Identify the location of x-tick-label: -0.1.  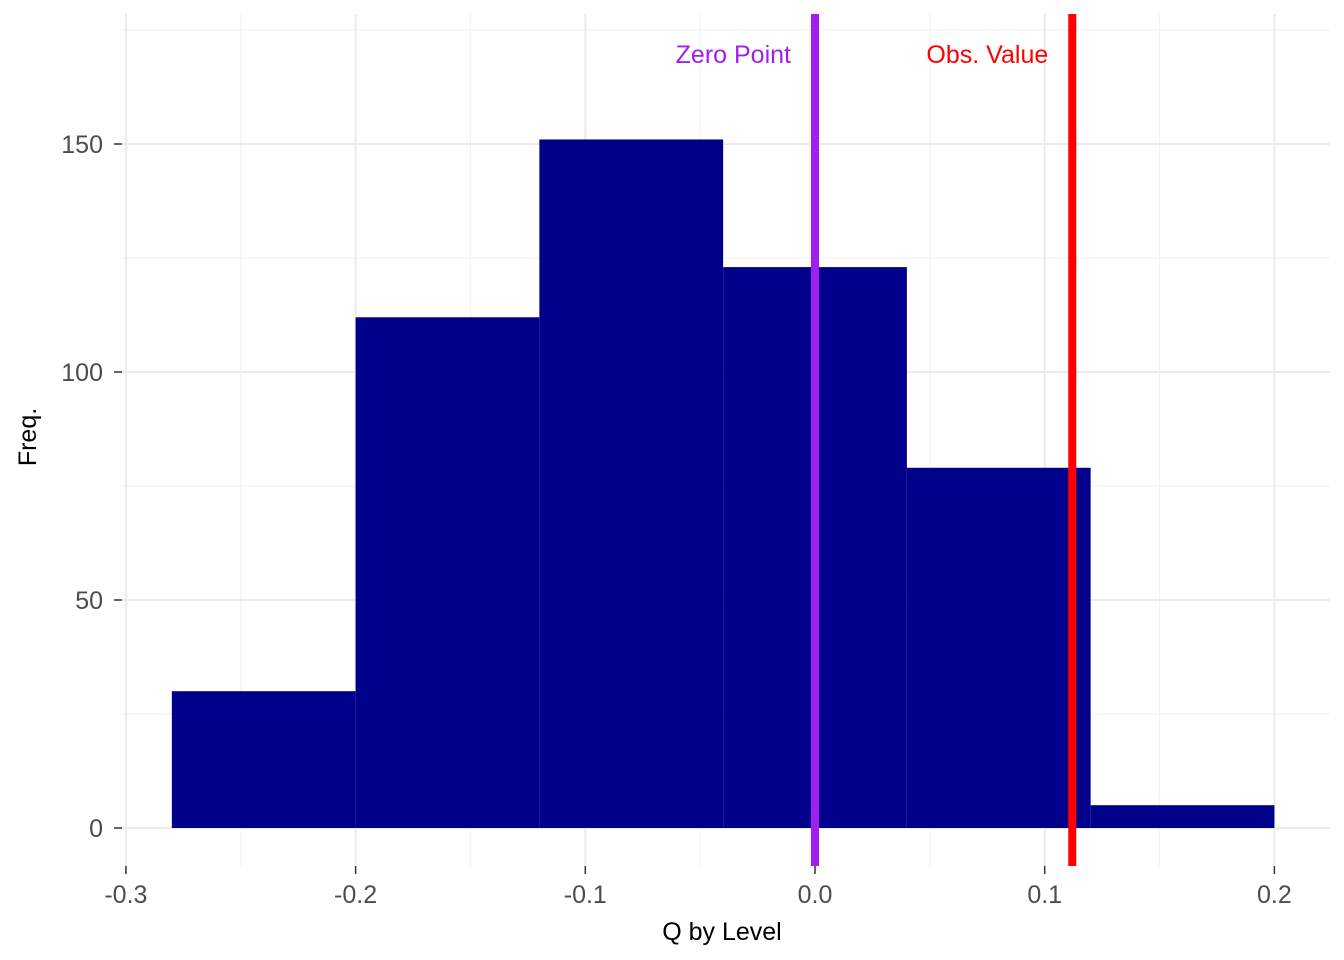
(585, 895).